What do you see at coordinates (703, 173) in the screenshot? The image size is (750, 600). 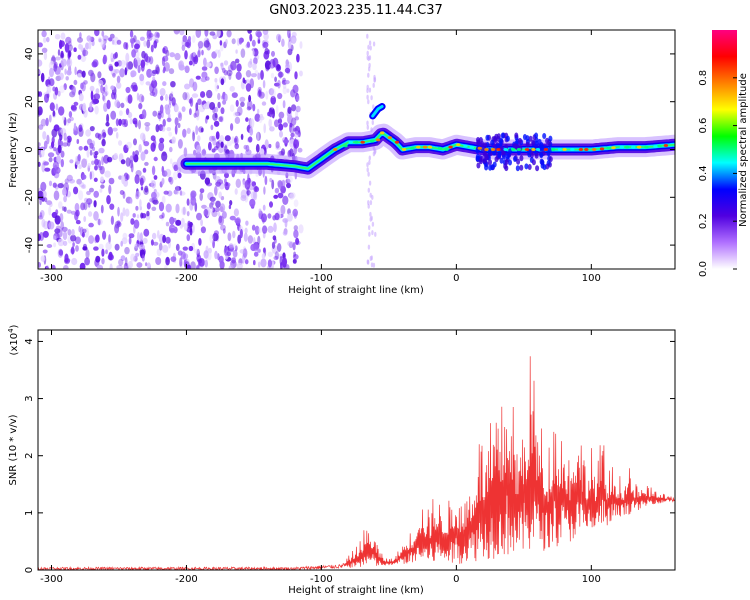 I see `colorbar-tick-label: 0.4` at bounding box center [703, 173].